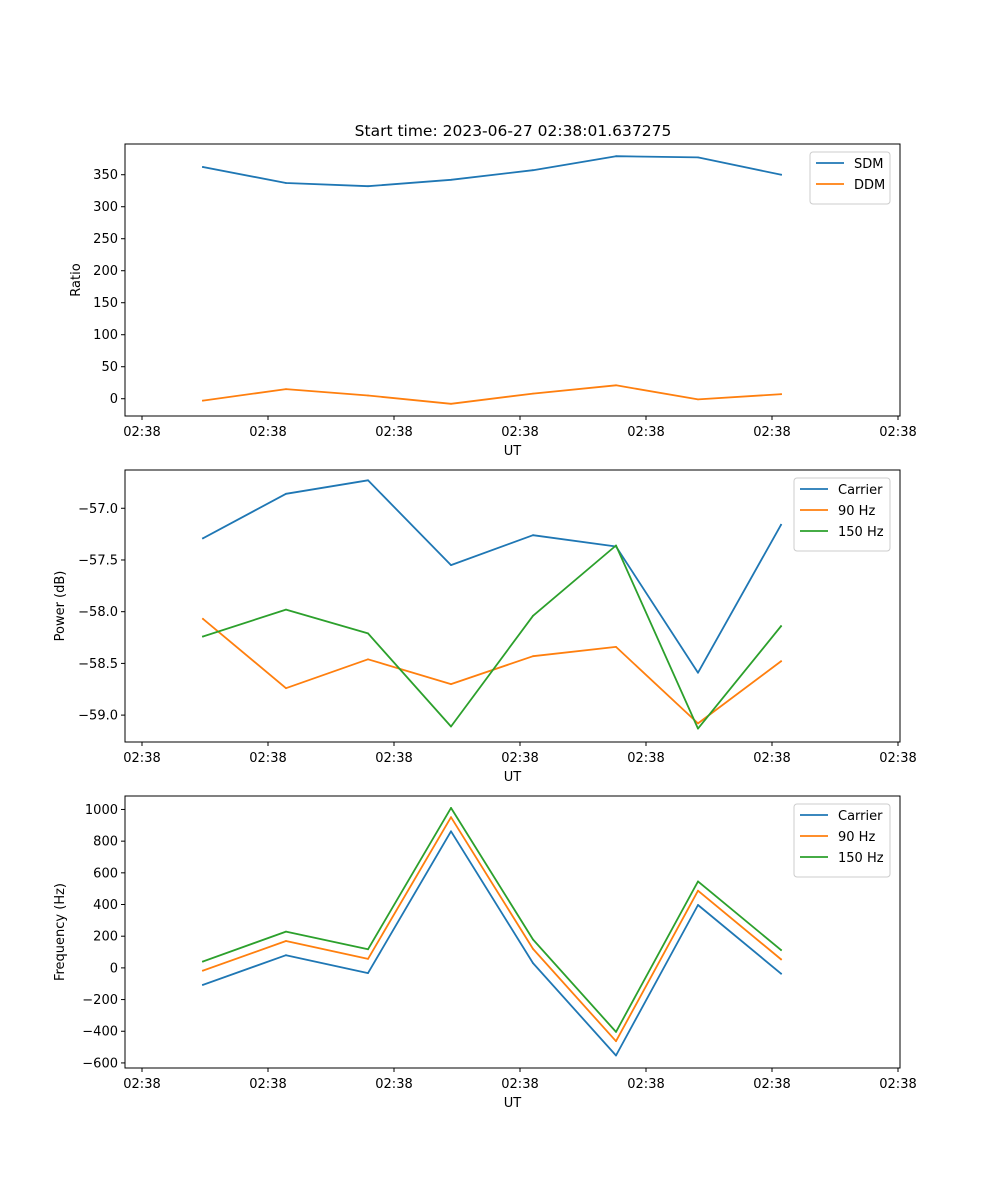 Image resolution: width=1000 pixels, height=1200 pixels. I want to click on y-tick-label: −59.0, so click(98, 716).